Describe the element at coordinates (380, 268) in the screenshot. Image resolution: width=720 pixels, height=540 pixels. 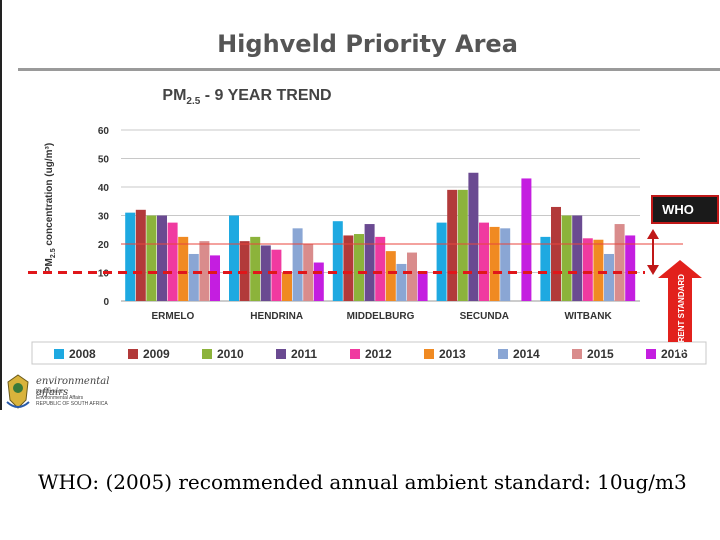
I see `bar-2012-middelburg` at that location.